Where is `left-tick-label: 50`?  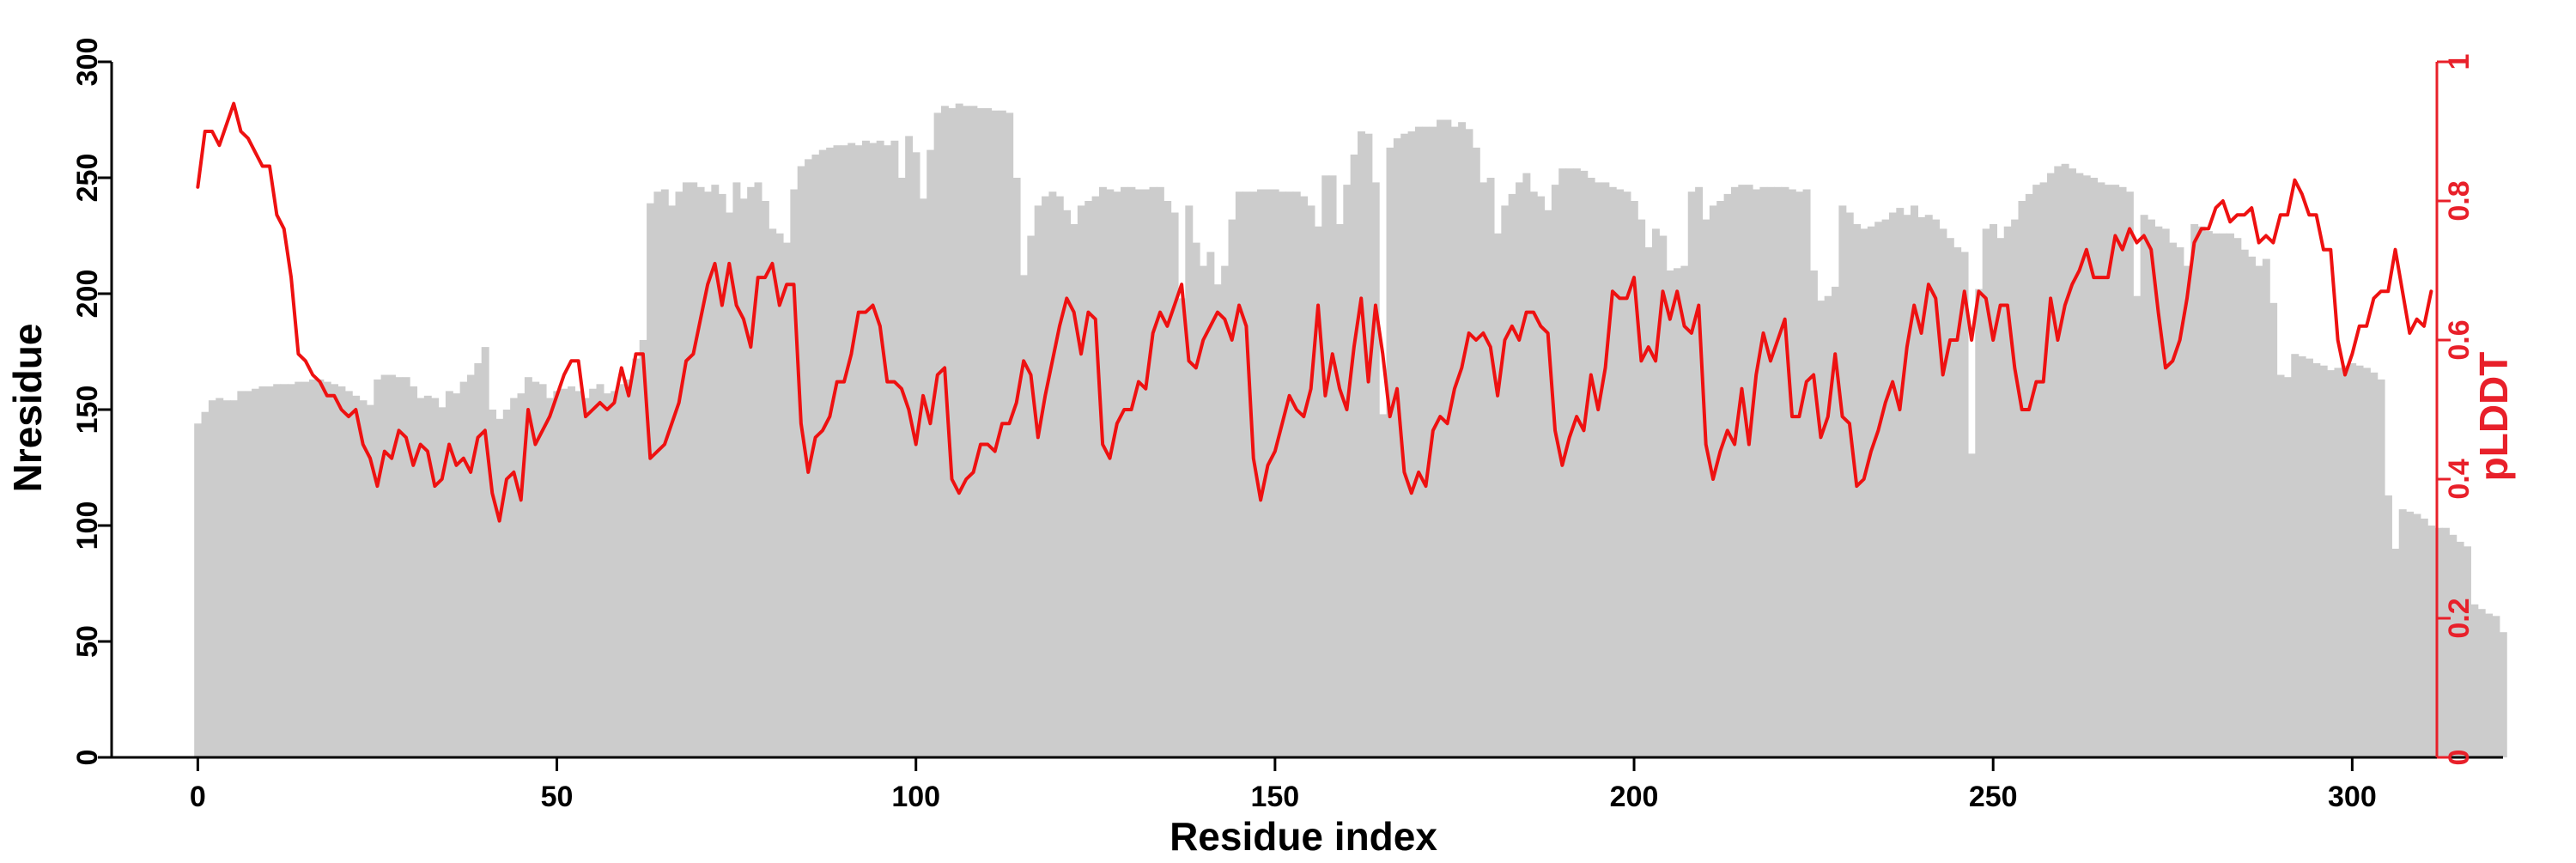
left-tick-label: 50 is located at coordinates (87, 642).